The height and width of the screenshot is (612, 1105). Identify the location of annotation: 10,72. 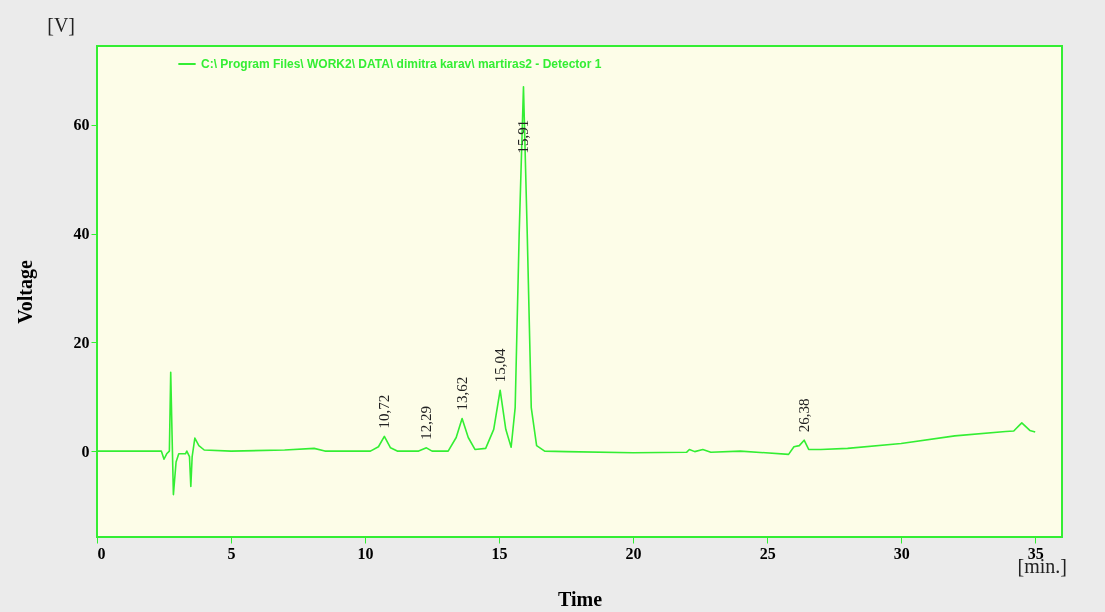
(384, 411).